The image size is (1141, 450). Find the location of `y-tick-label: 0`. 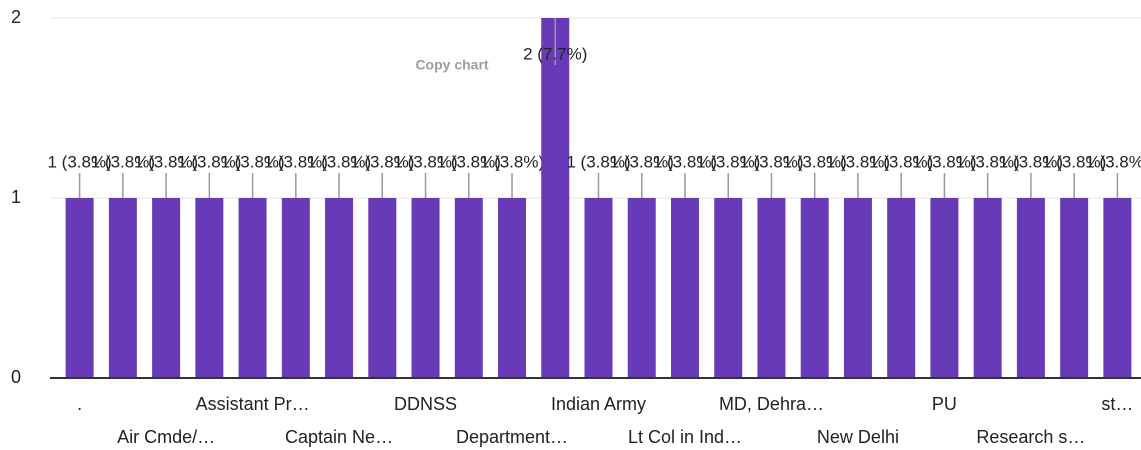

y-tick-label: 0 is located at coordinates (16, 377).